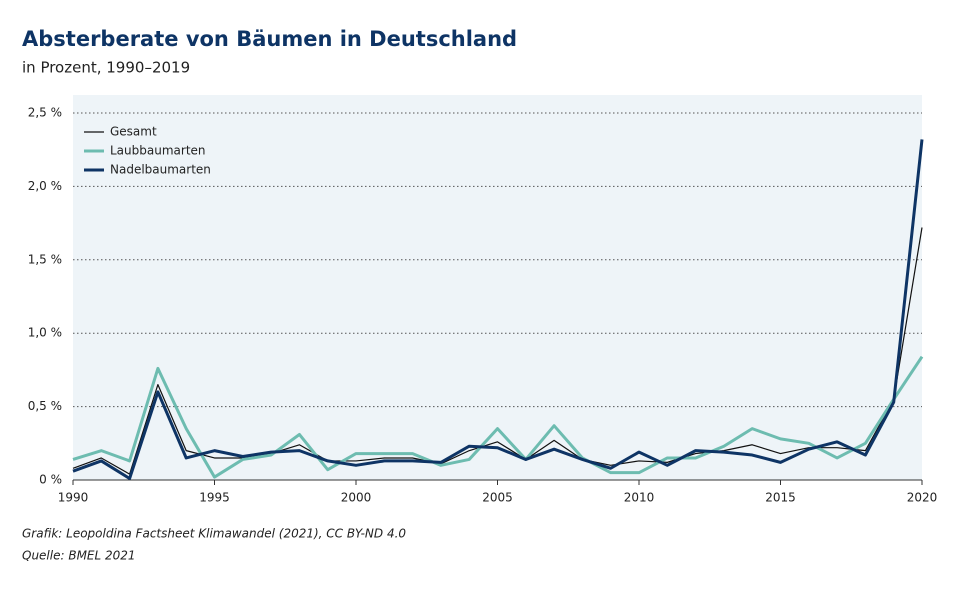  Describe the element at coordinates (356, 498) in the screenshot. I see `x-tick-label: 2000` at that location.